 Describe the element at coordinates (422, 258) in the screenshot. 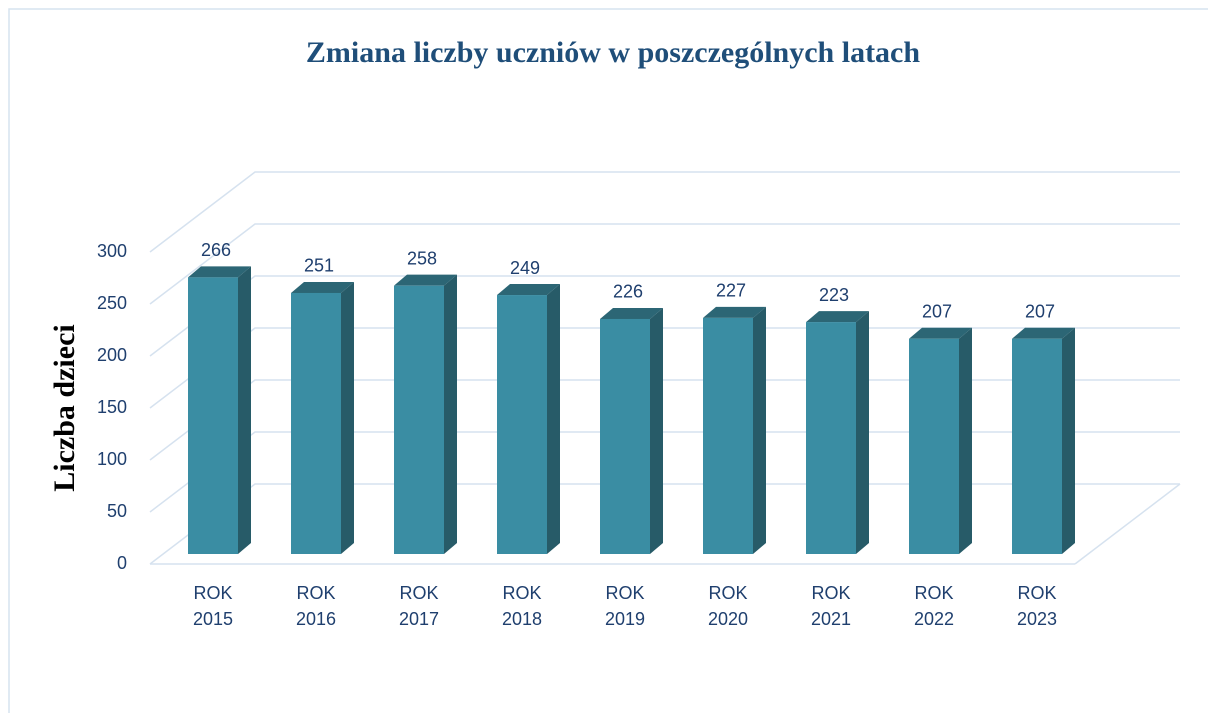

I see `value-label: 258` at that location.